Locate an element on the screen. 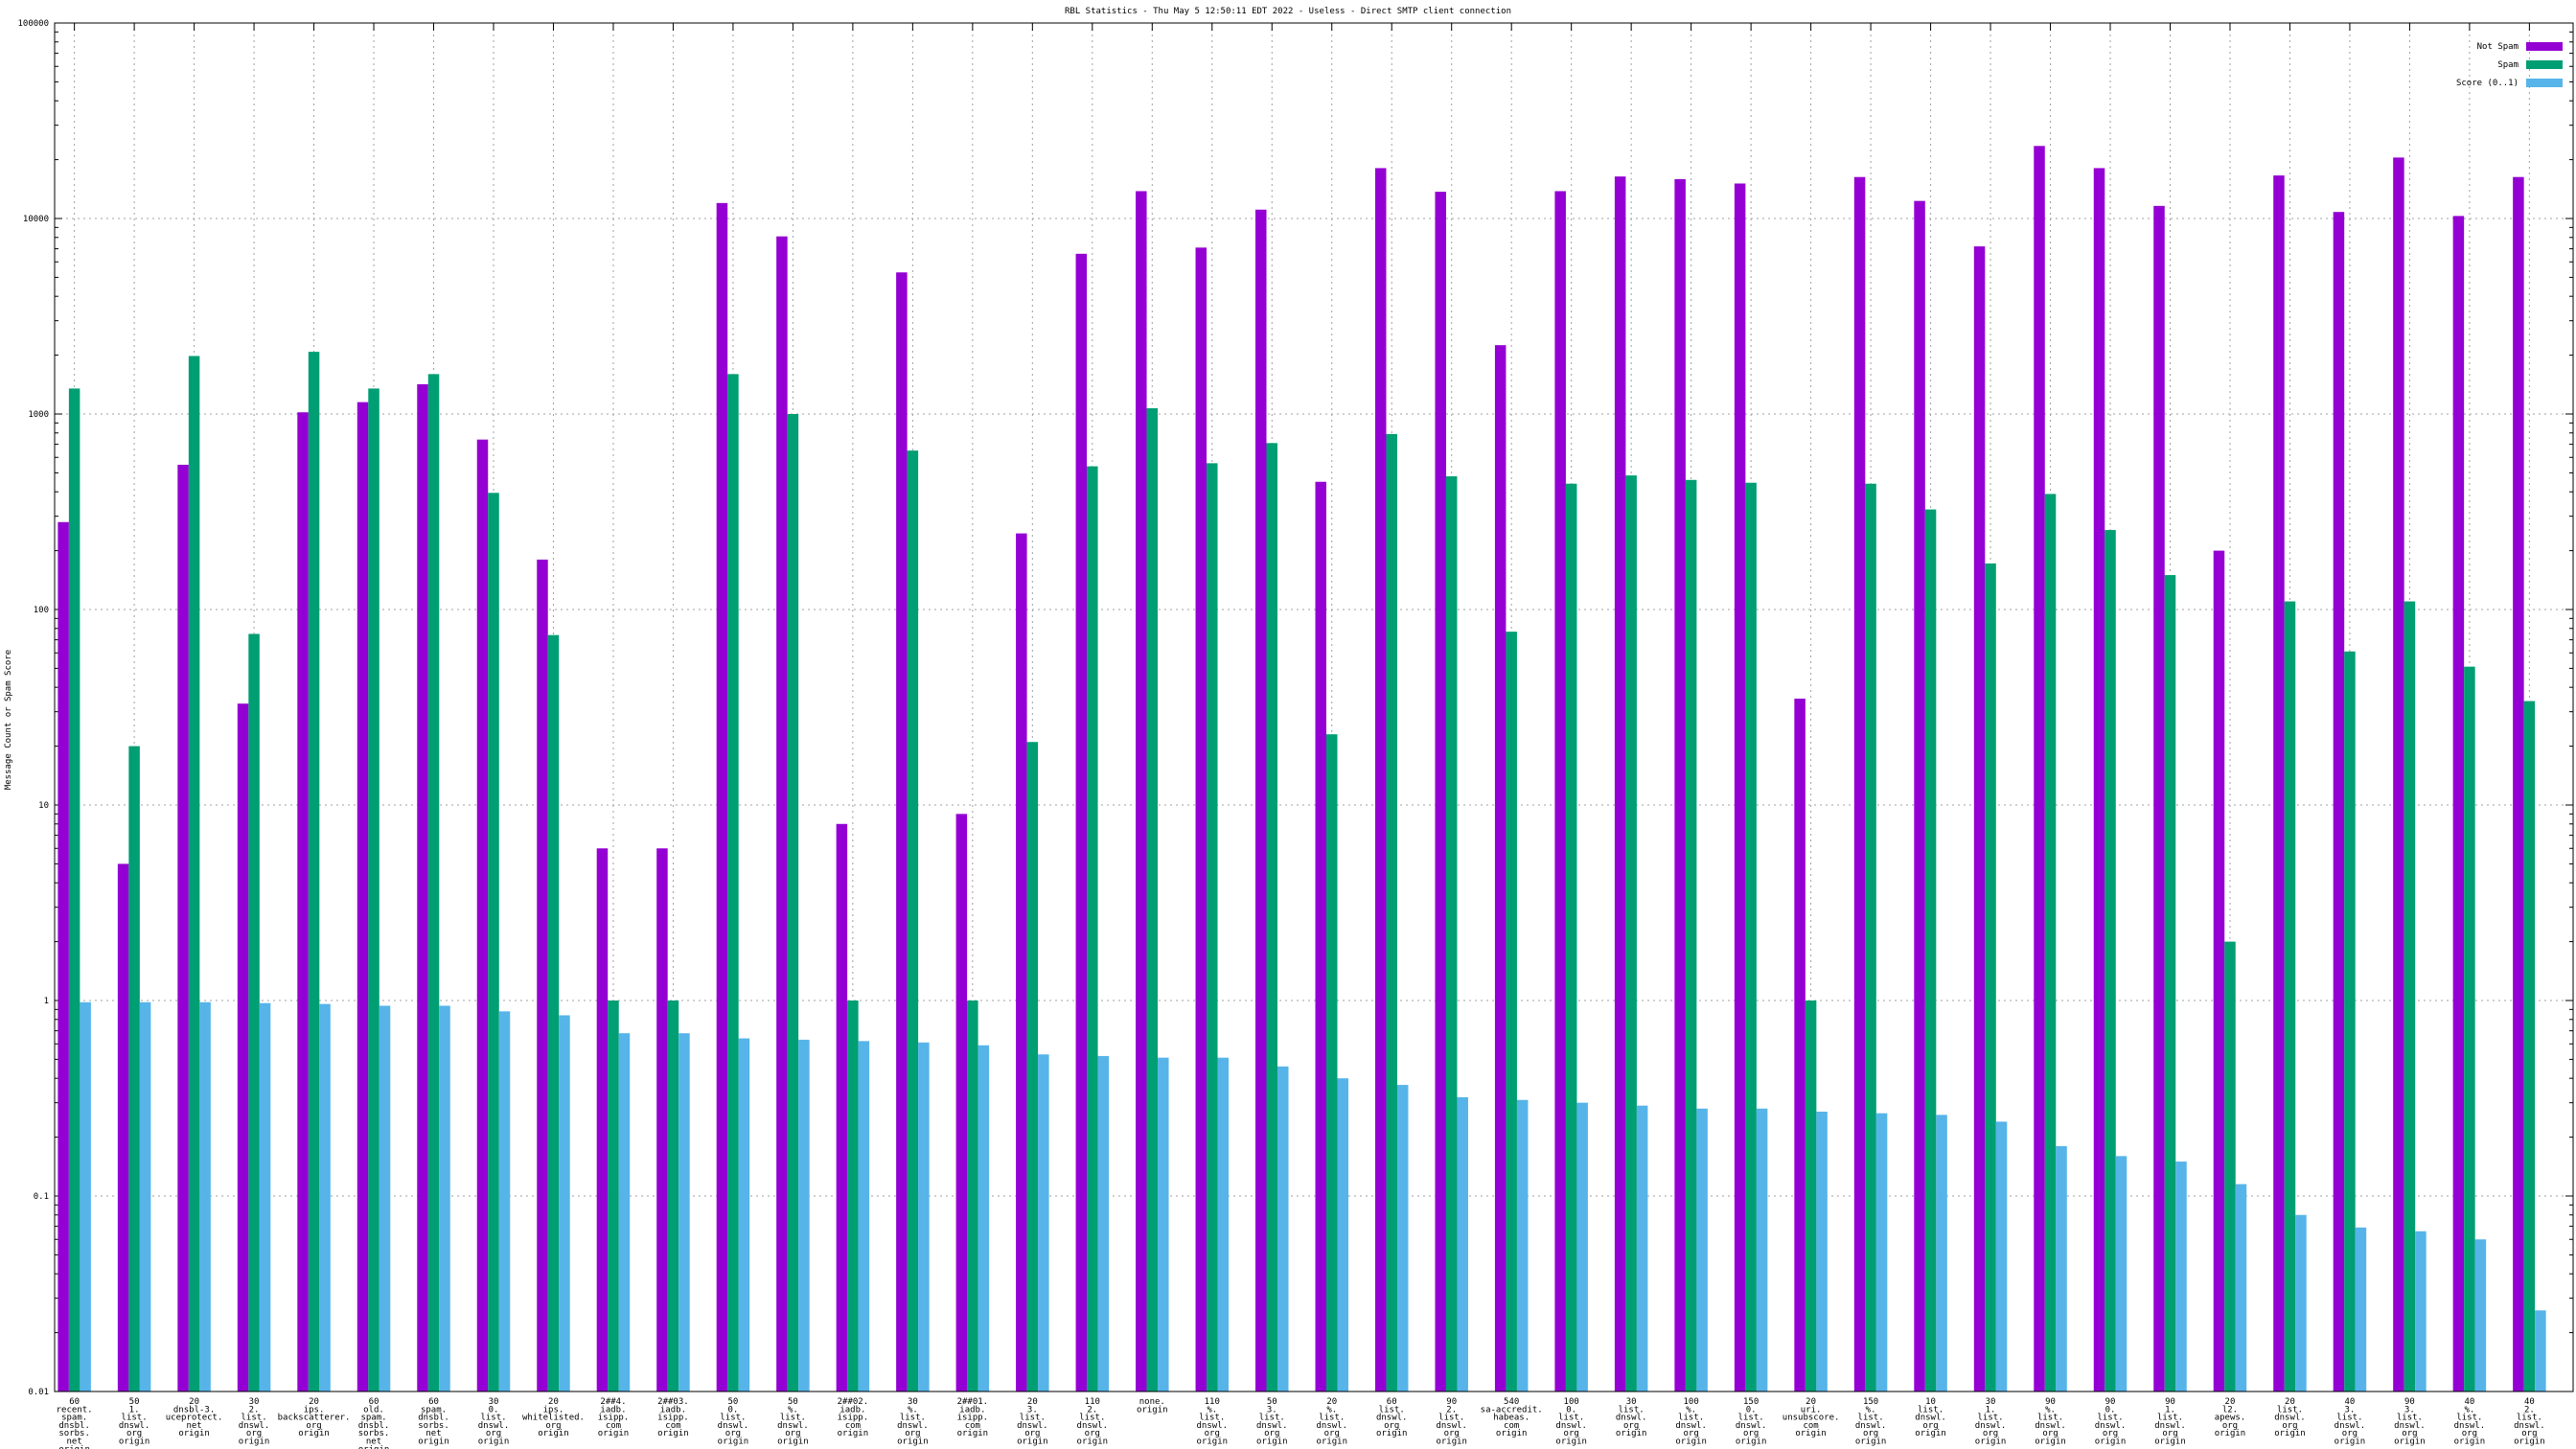 This screenshot has height=1449, width=2576. y-tick-label: 10 is located at coordinates (43, 806).